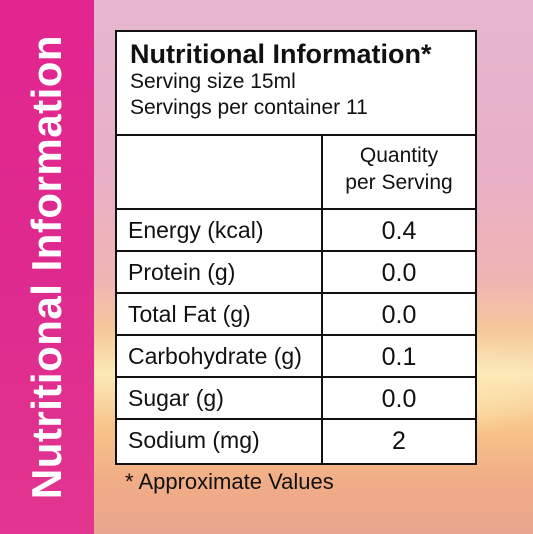  Describe the element at coordinates (296, 313) in the screenshot. I see `table-row: Total Fat (g) 0.0` at that location.